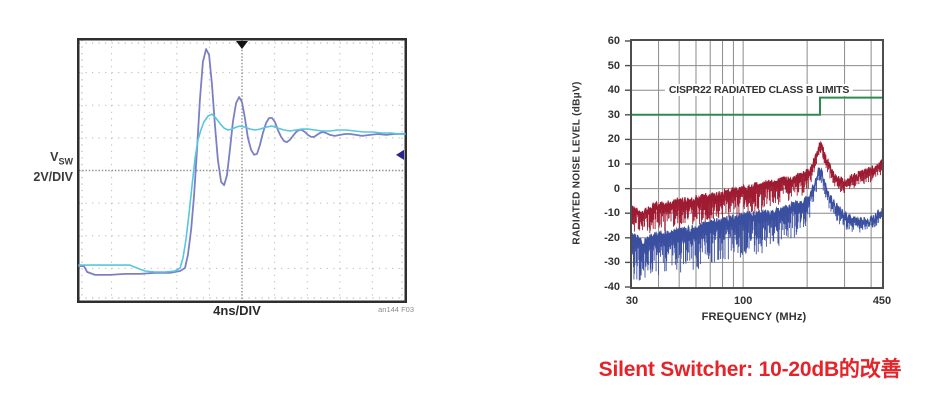 This screenshot has width=929, height=410. Describe the element at coordinates (242, 45) in the screenshot. I see `trigger-time-marker-icon` at that location.